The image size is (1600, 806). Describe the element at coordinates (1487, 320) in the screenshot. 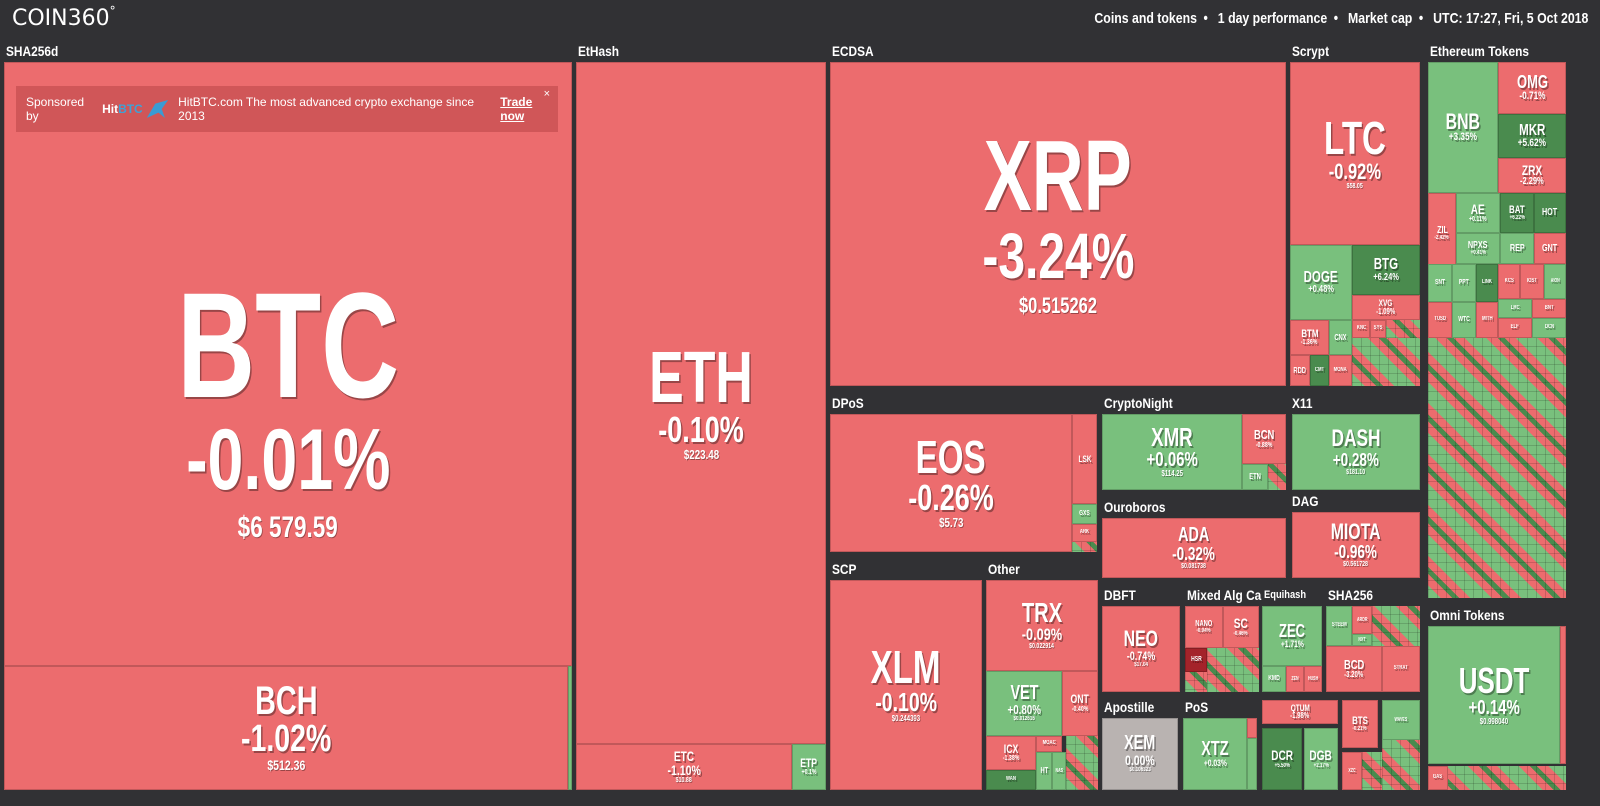

I see `coin-tile-mith: MITH` at that location.